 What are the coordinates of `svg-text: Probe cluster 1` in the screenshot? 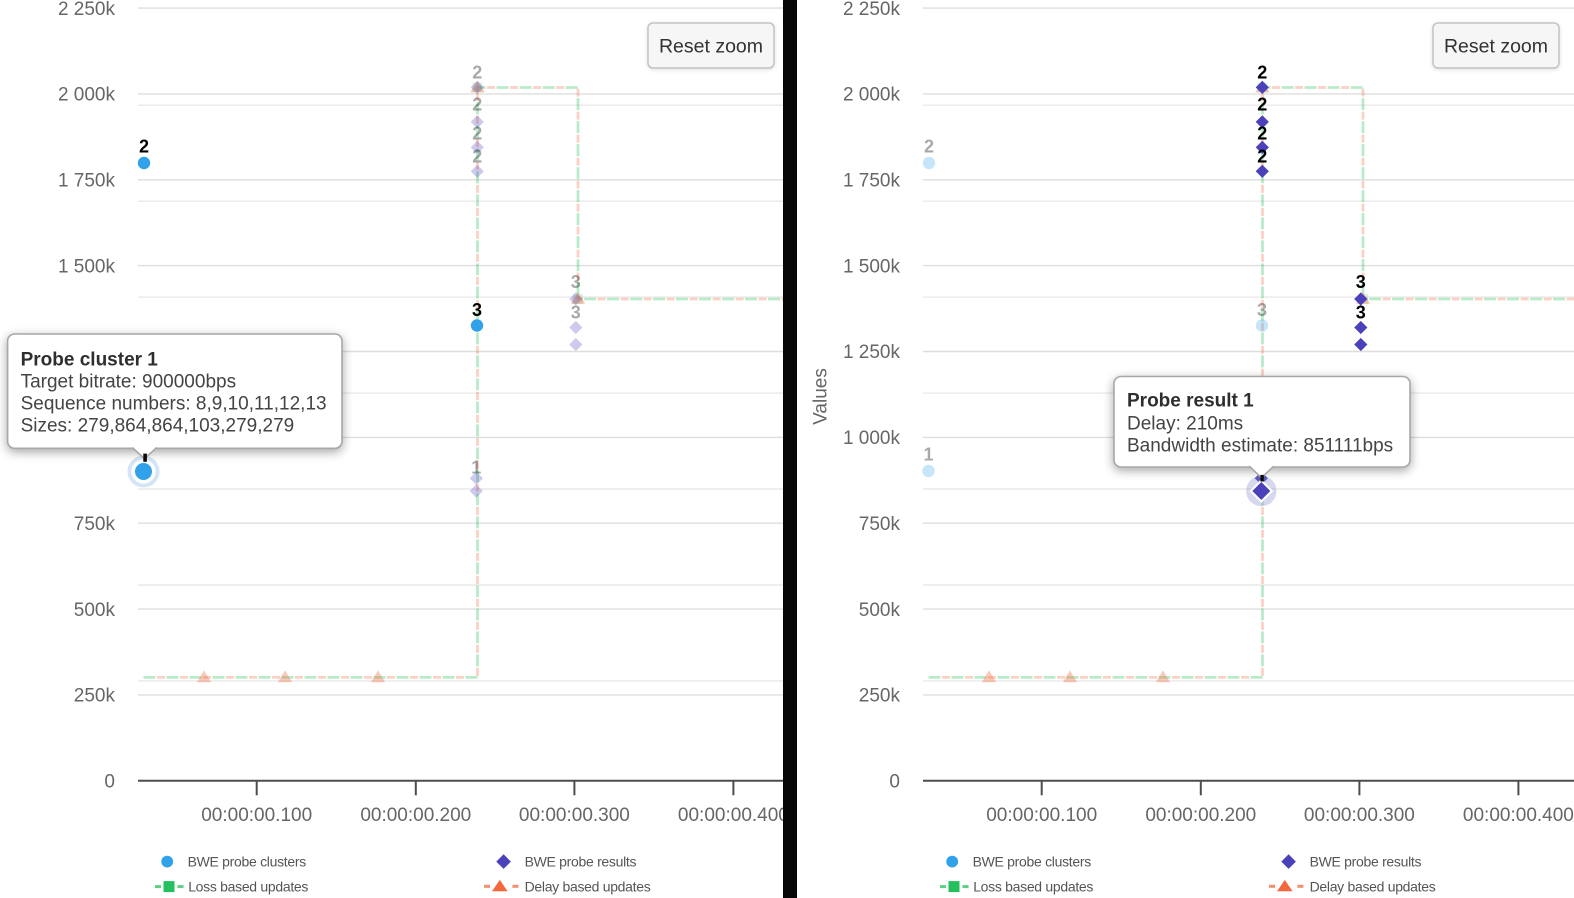 It's located at (90, 359).